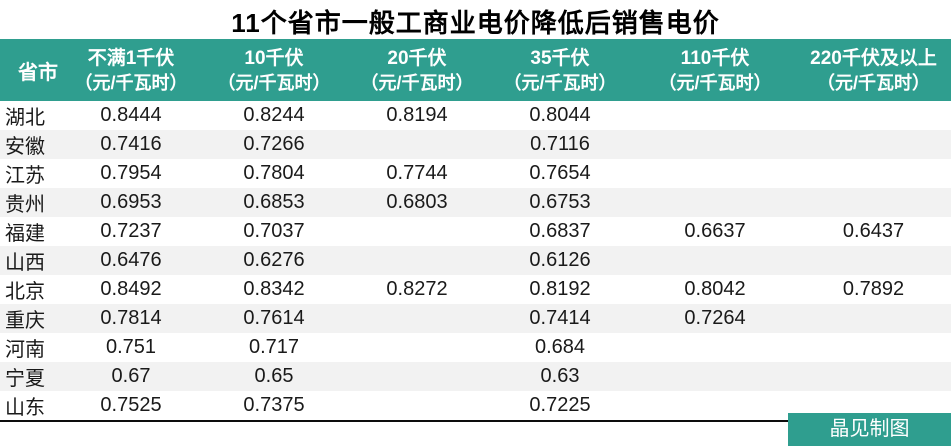 The image size is (951, 446). I want to click on value-cell: 0.8244, so click(274, 115).